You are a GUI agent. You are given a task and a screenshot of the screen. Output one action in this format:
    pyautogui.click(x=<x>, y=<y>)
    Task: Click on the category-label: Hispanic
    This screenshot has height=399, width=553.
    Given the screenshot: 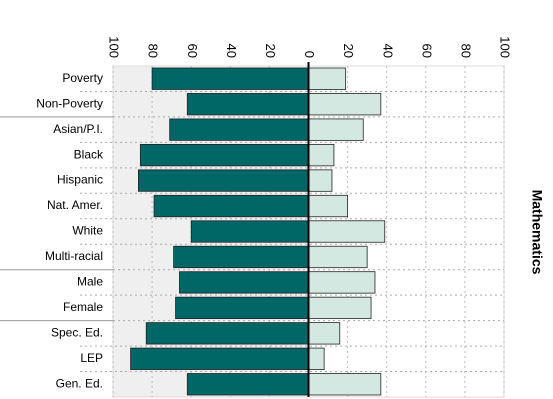 What is the action you would take?
    pyautogui.click(x=80, y=180)
    